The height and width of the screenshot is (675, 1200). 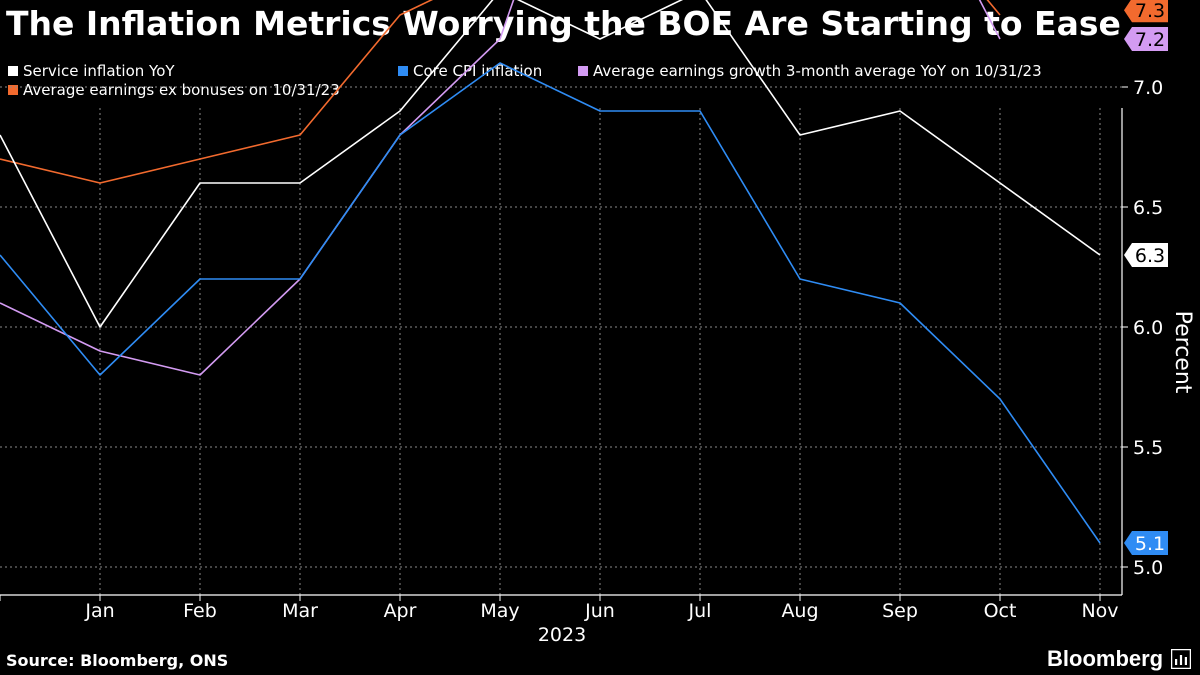 I want to click on x-year-label: 2023, so click(x=562, y=635).